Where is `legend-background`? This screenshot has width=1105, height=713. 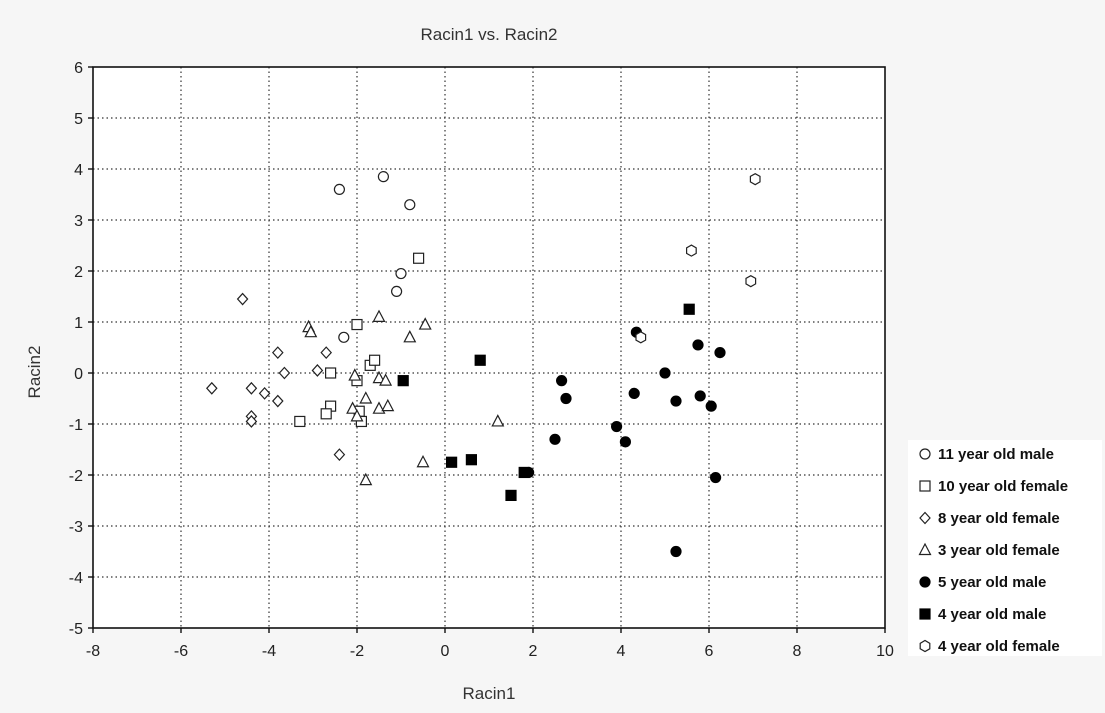 legend-background is located at coordinates (1005, 548).